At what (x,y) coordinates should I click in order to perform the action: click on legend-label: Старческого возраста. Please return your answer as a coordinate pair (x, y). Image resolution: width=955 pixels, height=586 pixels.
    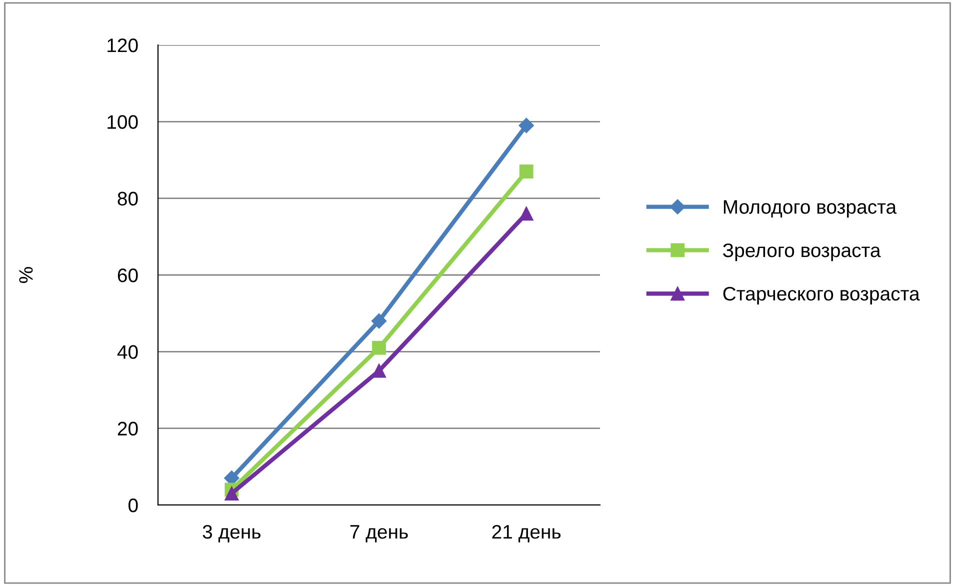
    Looking at the image, I should click on (821, 295).